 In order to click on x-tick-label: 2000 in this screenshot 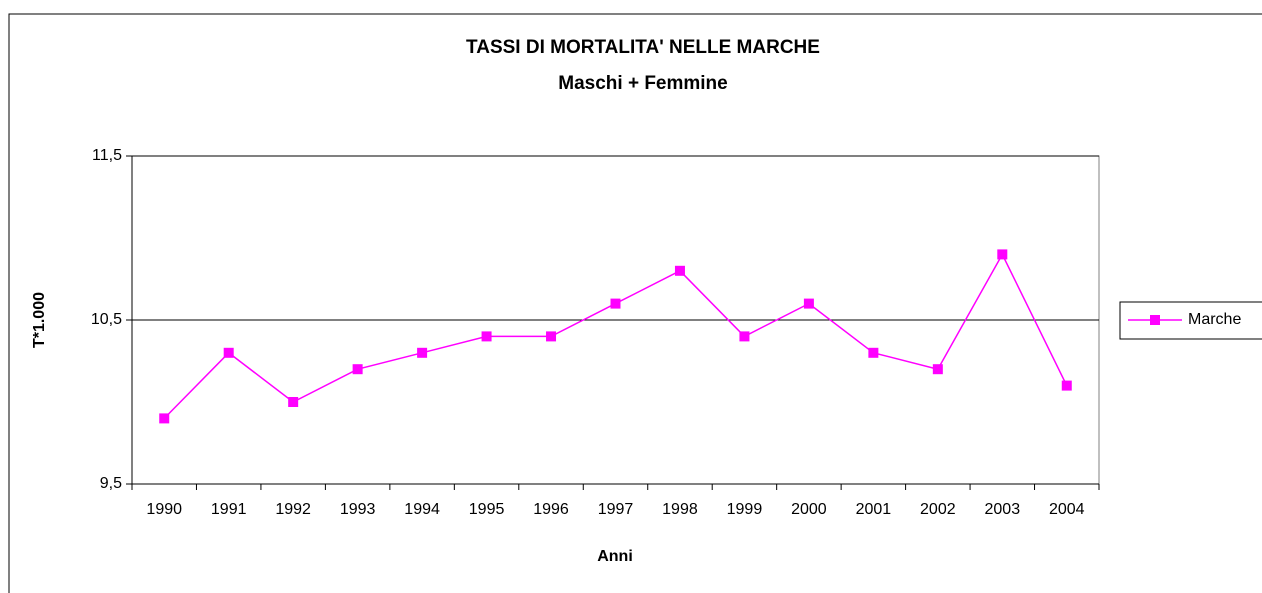, I will do `click(809, 509)`.